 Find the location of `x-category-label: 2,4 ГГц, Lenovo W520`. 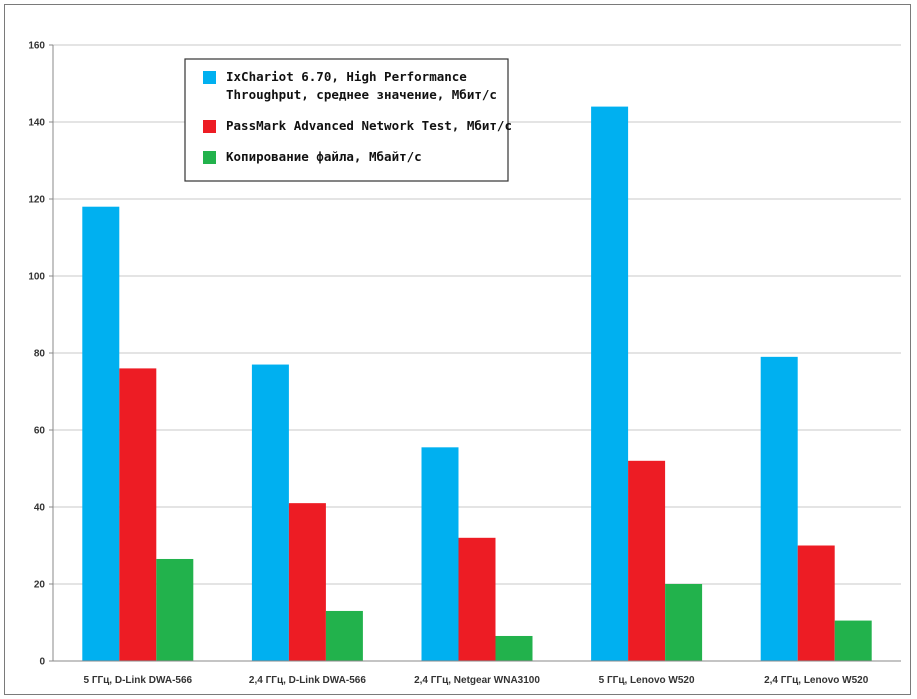

x-category-label: 2,4 ГГц, Lenovo W520 is located at coordinates (816, 680).